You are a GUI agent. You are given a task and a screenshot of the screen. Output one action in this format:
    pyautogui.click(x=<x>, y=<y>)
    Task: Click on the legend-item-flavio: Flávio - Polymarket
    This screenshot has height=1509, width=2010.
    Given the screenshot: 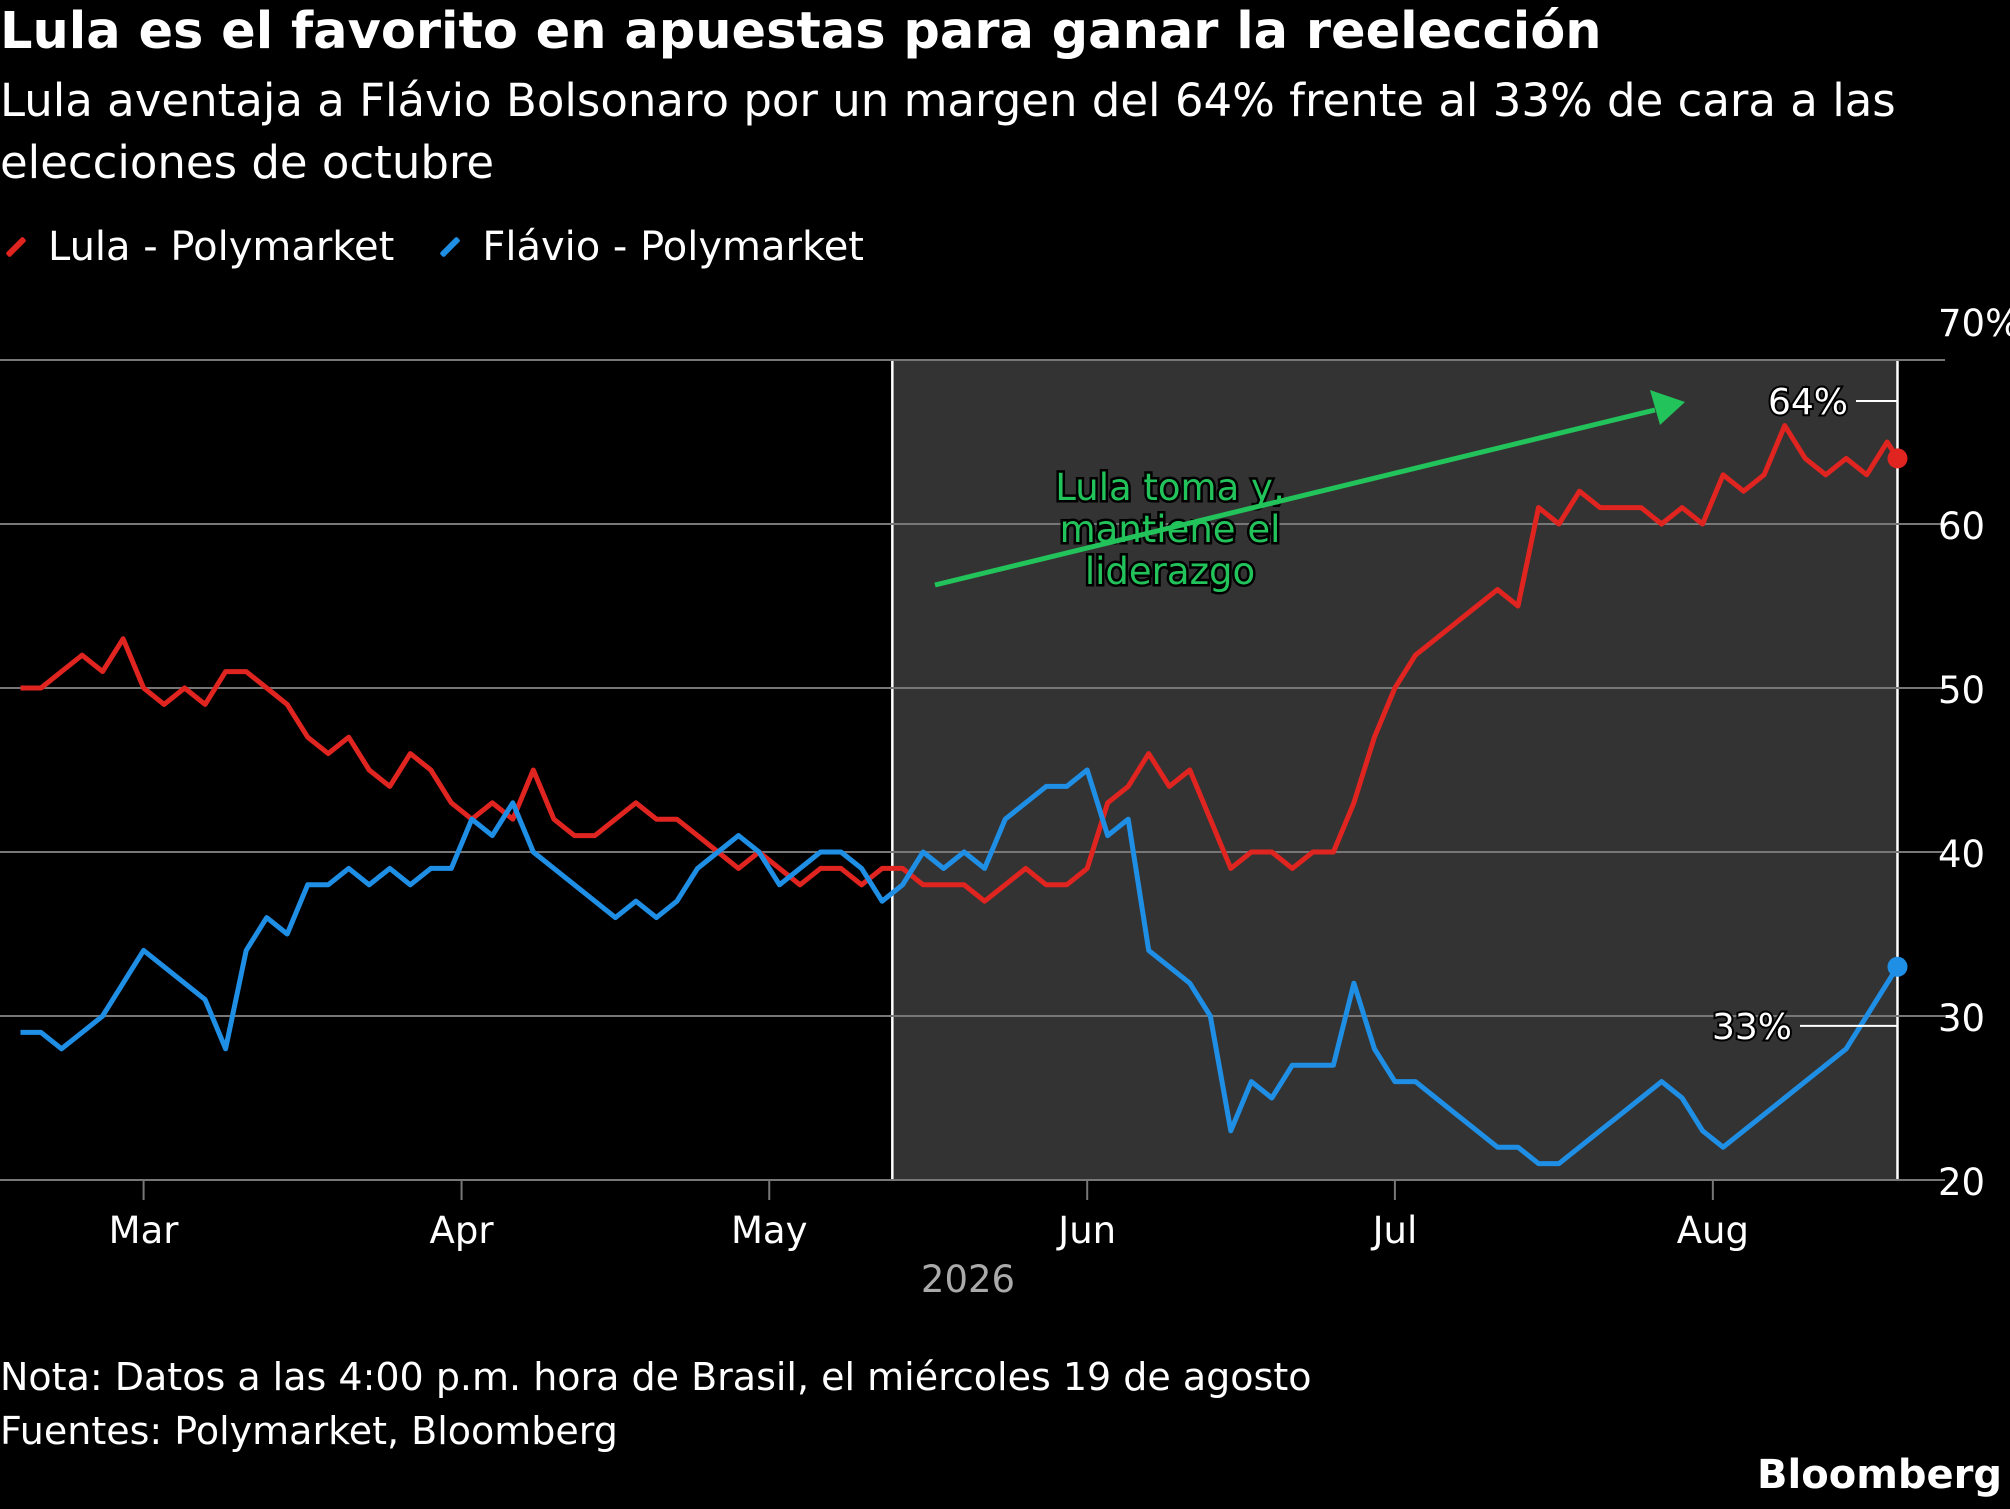 What is the action you would take?
    pyautogui.click(x=649, y=247)
    